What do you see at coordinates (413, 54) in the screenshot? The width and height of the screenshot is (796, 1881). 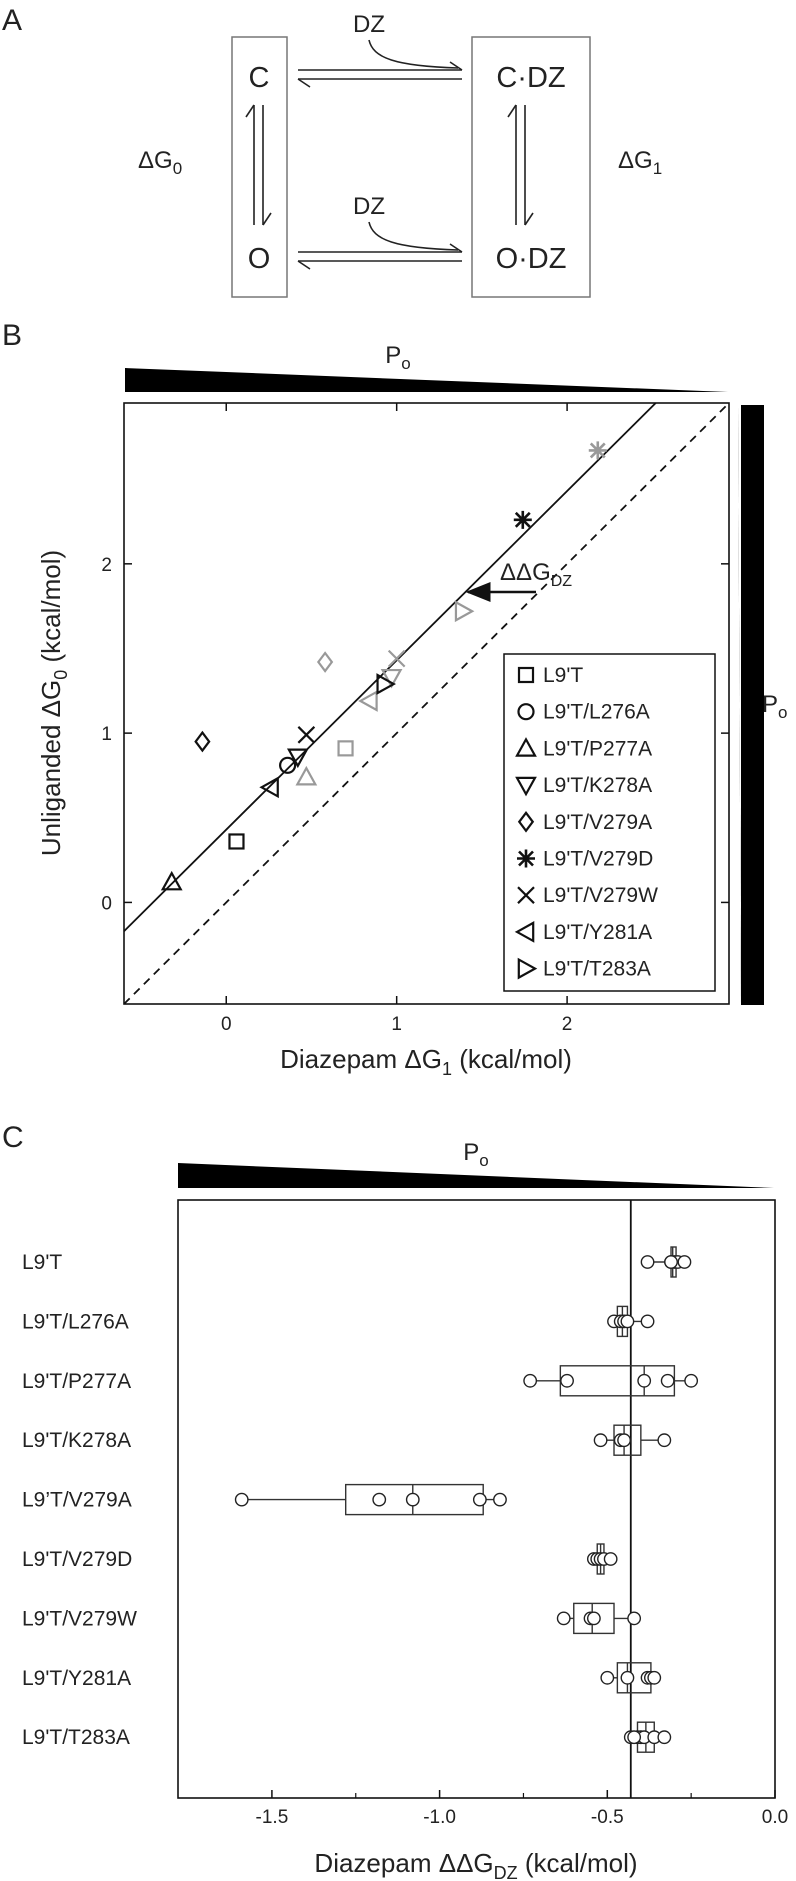 I see `dz-curve-top` at bounding box center [413, 54].